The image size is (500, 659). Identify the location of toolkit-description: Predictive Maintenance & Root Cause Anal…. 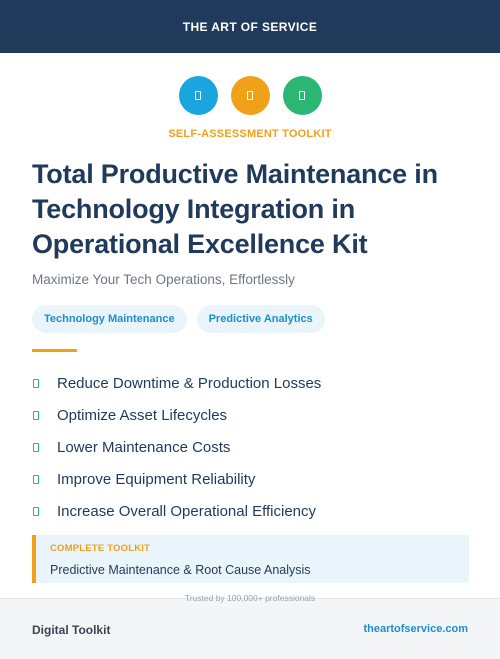
(180, 570).